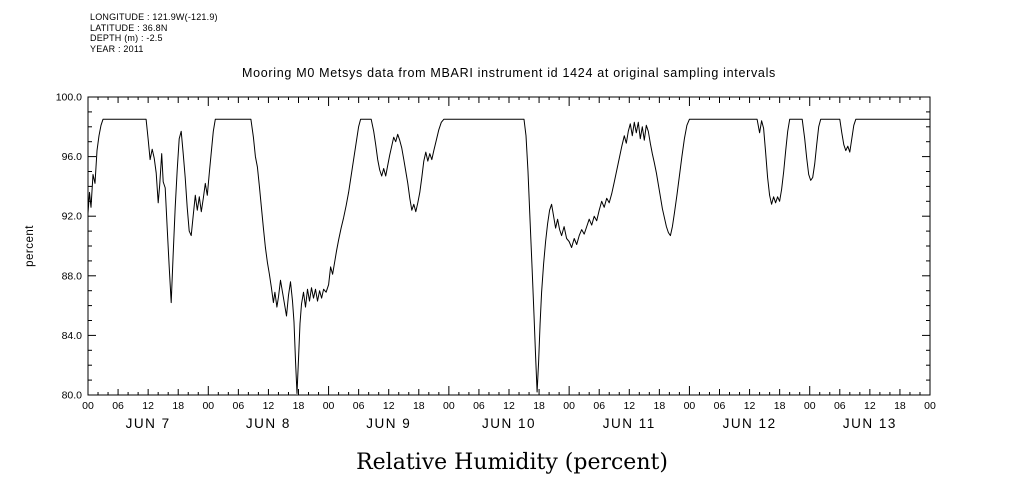 Image resolution: width=1009 pixels, height=504 pixels. I want to click on day-label: JUN 8, so click(268, 423).